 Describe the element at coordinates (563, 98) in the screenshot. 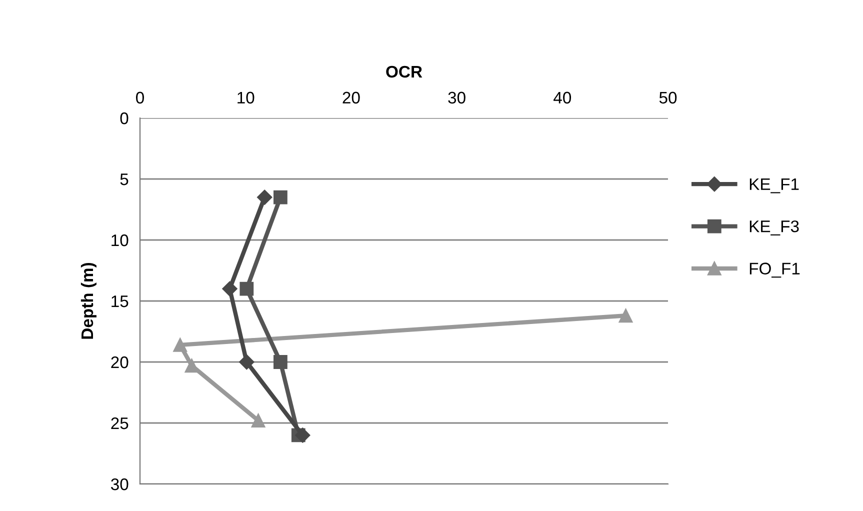

I see `x-tick-label: 40` at that location.